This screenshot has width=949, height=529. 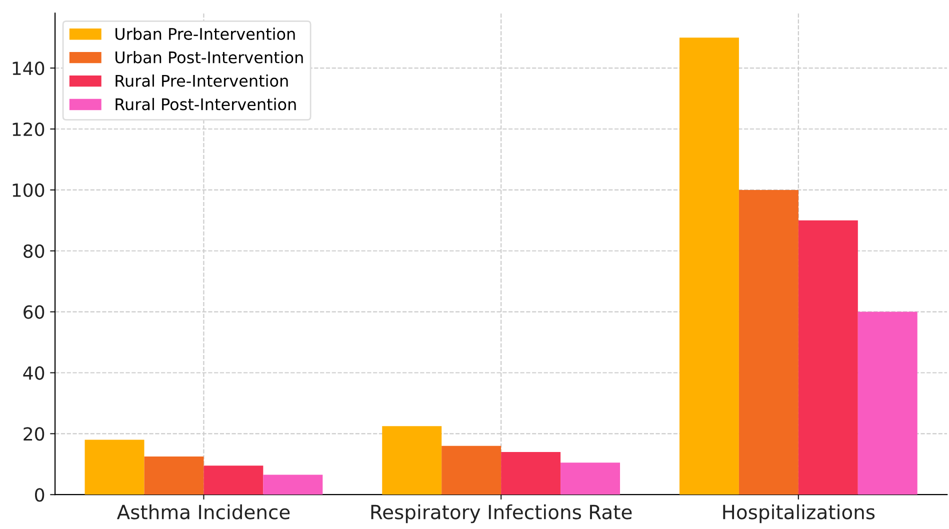 I want to click on y-tick-label: 100, so click(x=28, y=190).